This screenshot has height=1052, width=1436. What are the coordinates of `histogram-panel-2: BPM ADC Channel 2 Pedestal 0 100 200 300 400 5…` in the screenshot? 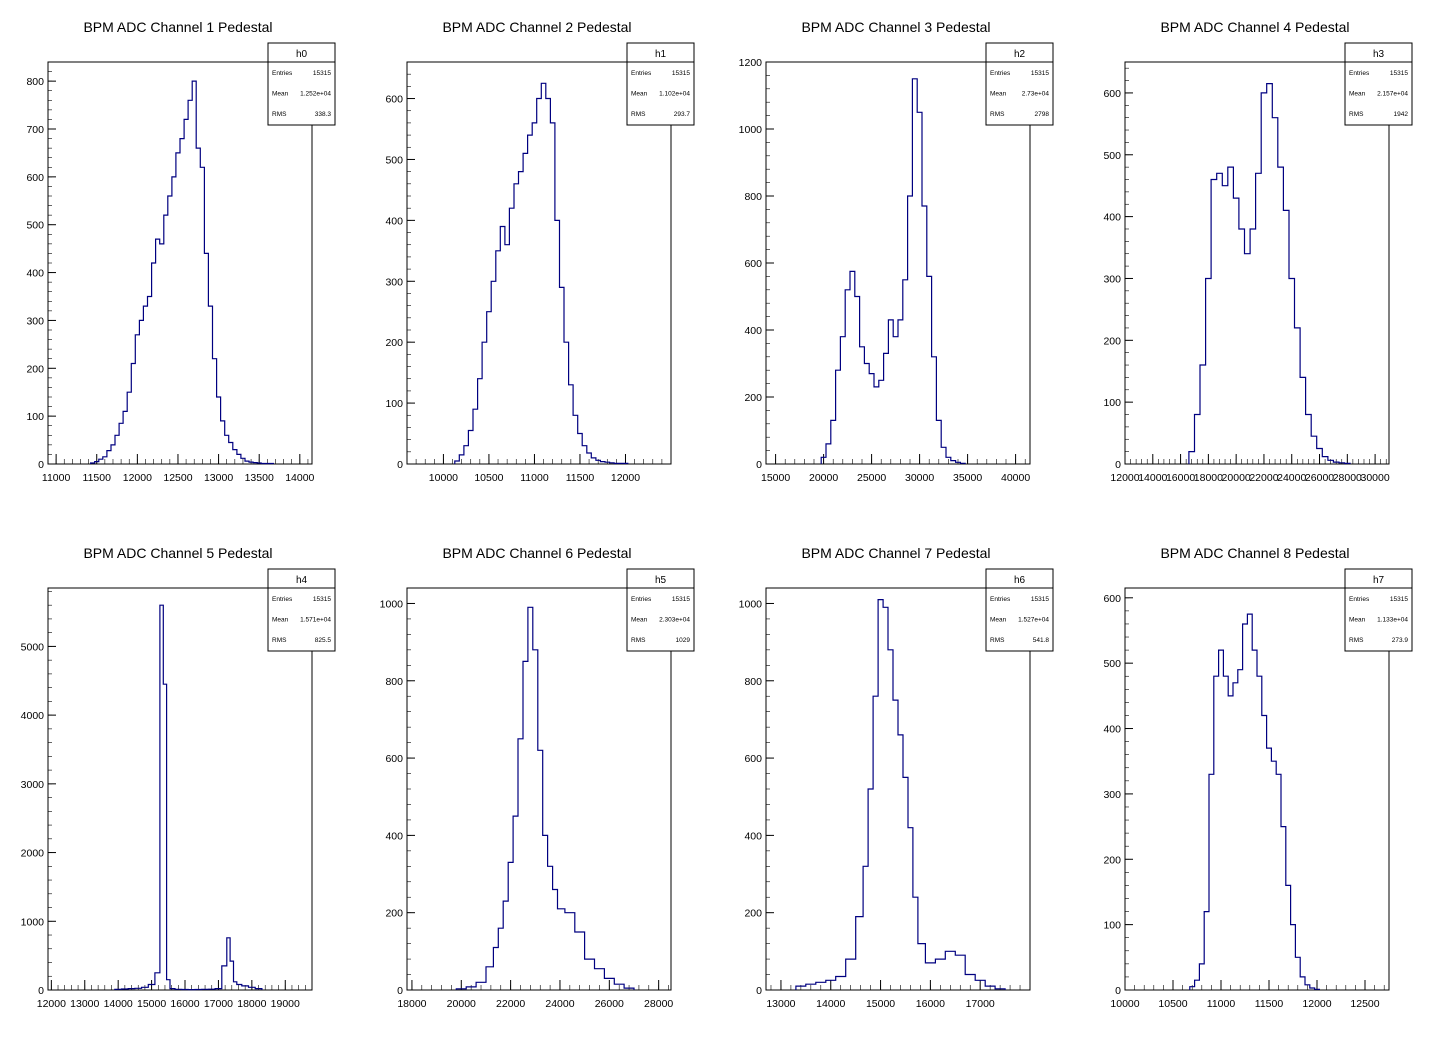 It's located at (540, 251).